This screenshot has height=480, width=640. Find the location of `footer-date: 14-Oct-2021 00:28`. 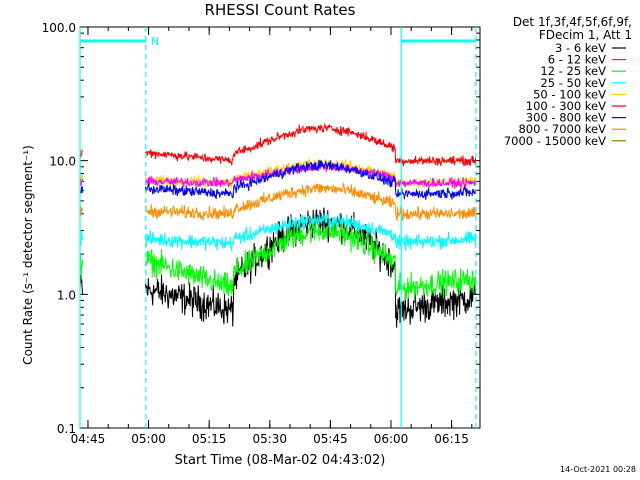

footer-date: 14-Oct-2021 00:28 is located at coordinates (598, 469).